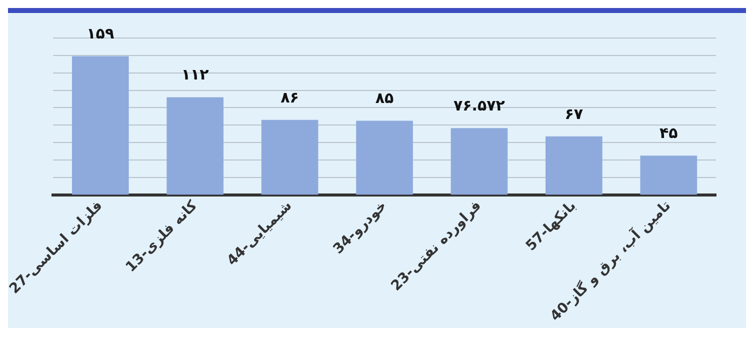 This screenshot has height=340, width=754. Describe the element at coordinates (360, 228) in the screenshot. I see `x-tick-label: 34-خودرو` at that location.